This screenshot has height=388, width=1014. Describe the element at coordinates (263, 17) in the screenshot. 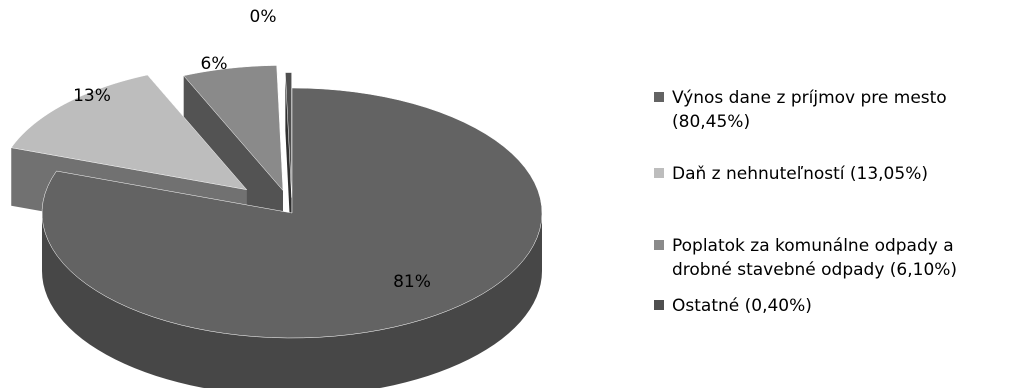

I see `data-label-ostatne: 0%` at that location.